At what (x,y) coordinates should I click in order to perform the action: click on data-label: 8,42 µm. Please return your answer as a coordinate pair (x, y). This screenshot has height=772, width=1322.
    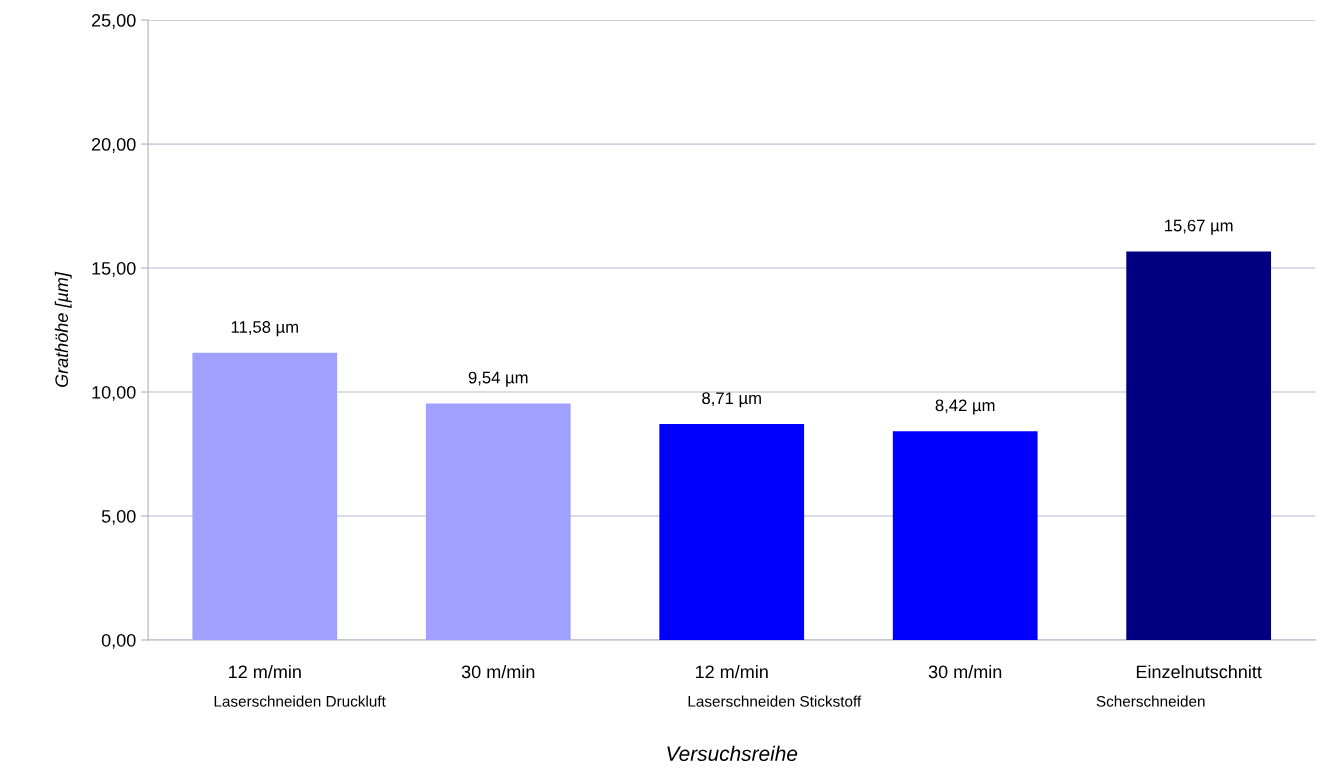
    Looking at the image, I should click on (965, 407).